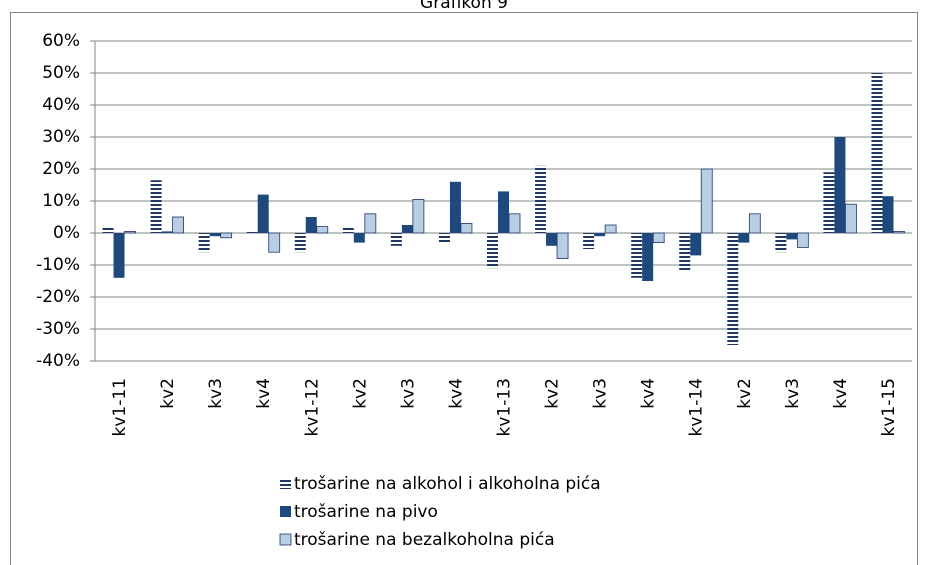 The image size is (928, 565). I want to click on y-tick-label: -10%, so click(58, 265).